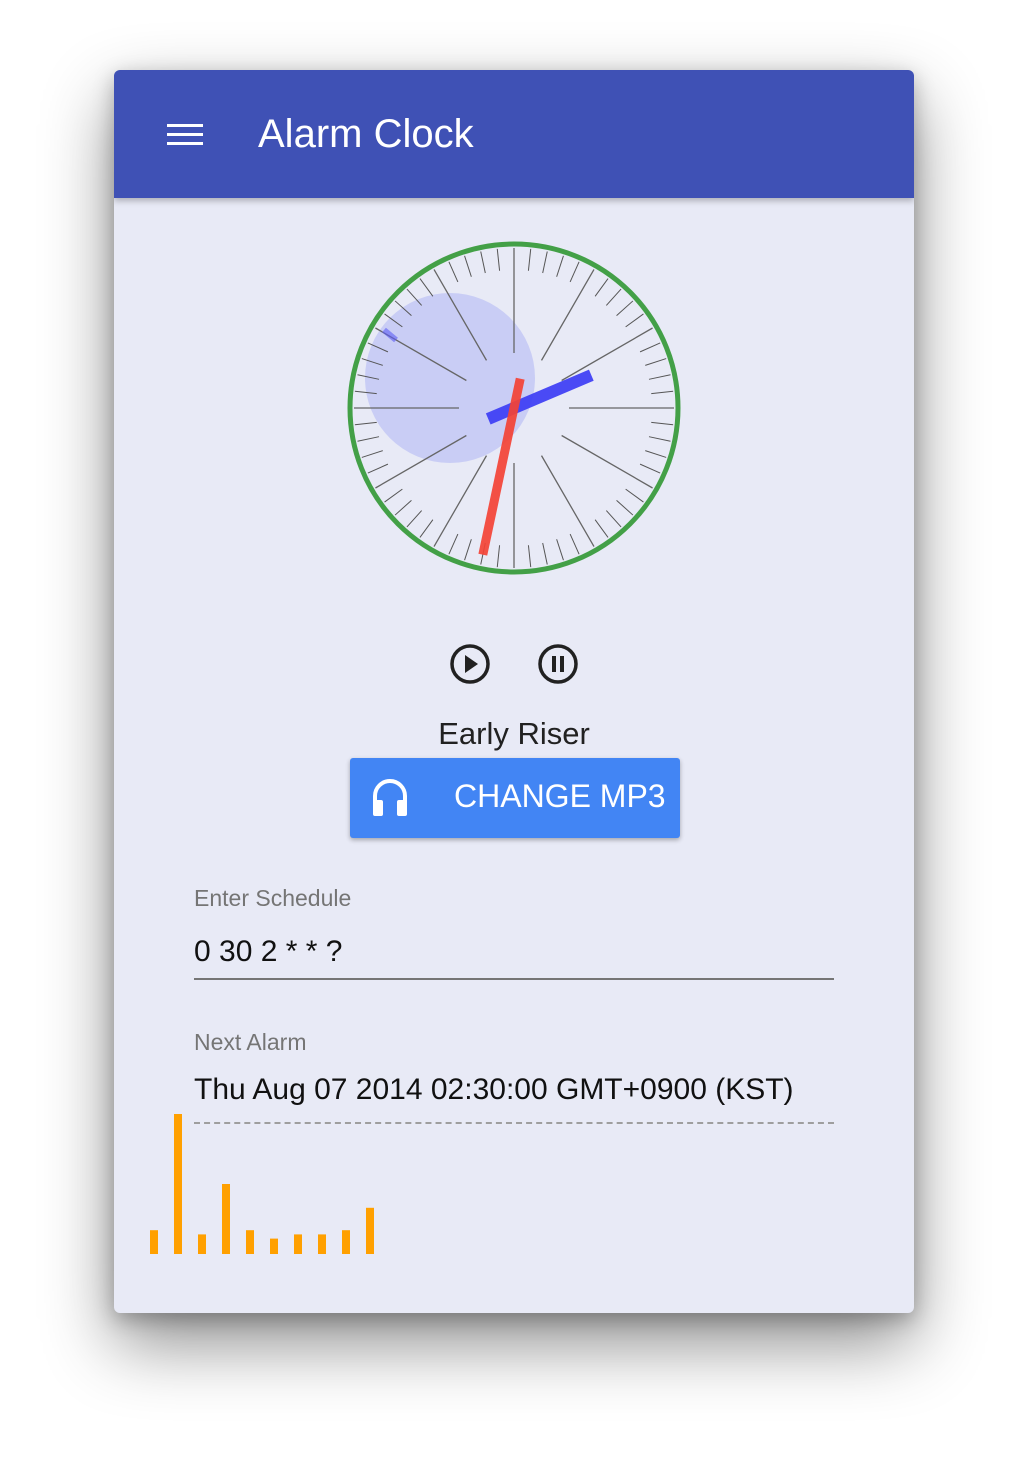 The height and width of the screenshot is (1472, 1028). Describe the element at coordinates (514, 953) in the screenshot. I see `schedule-input` at that location.